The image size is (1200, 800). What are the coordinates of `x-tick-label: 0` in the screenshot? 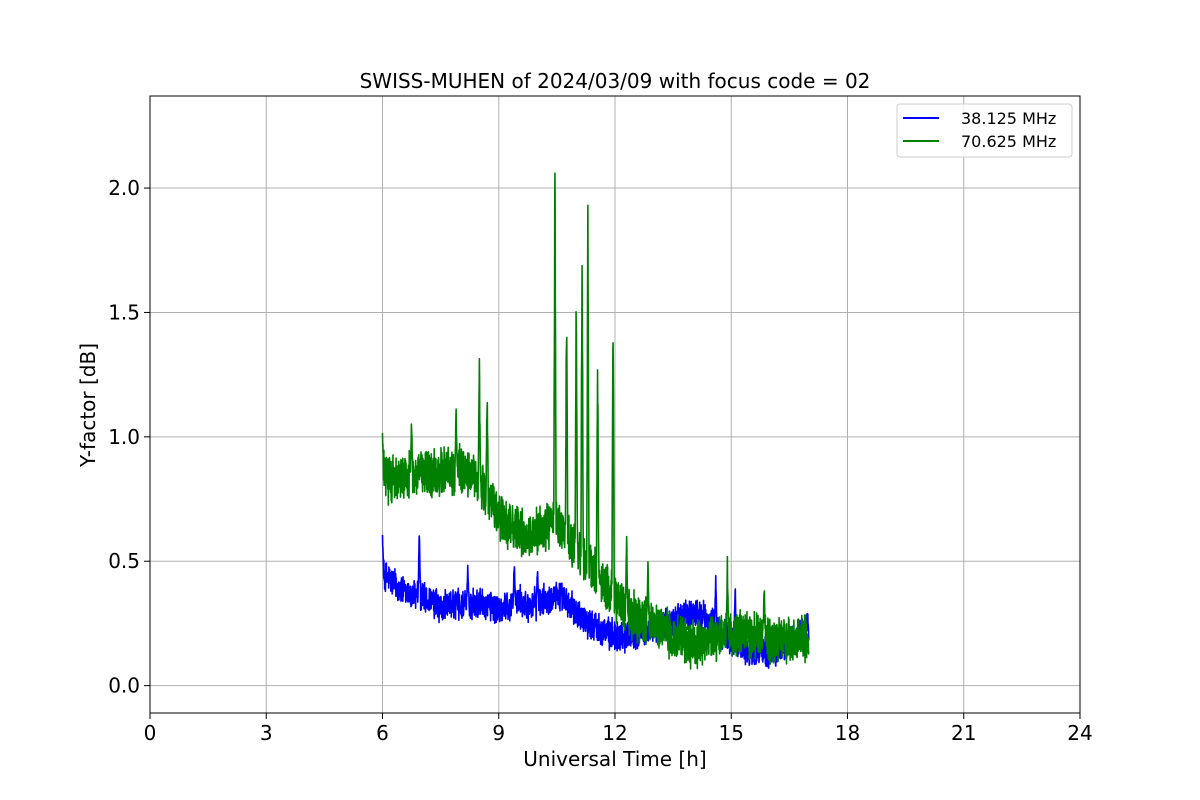 It's located at (150, 733).